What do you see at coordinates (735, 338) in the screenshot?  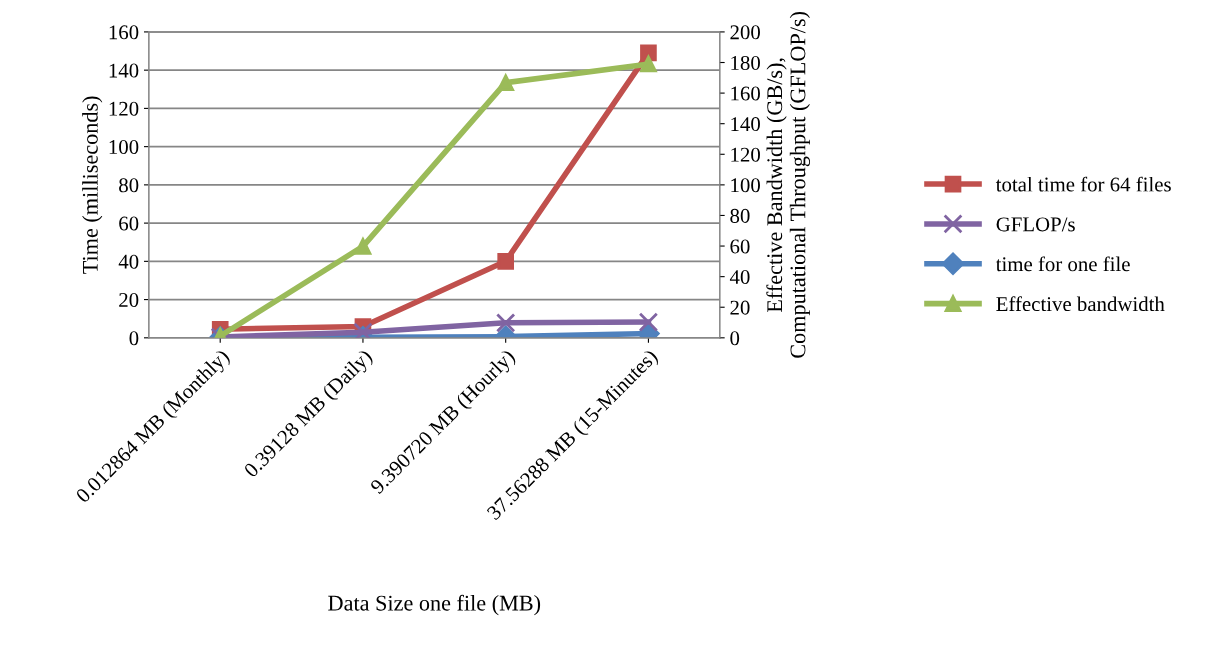 I see `y2-tick-label: 0` at bounding box center [735, 338].